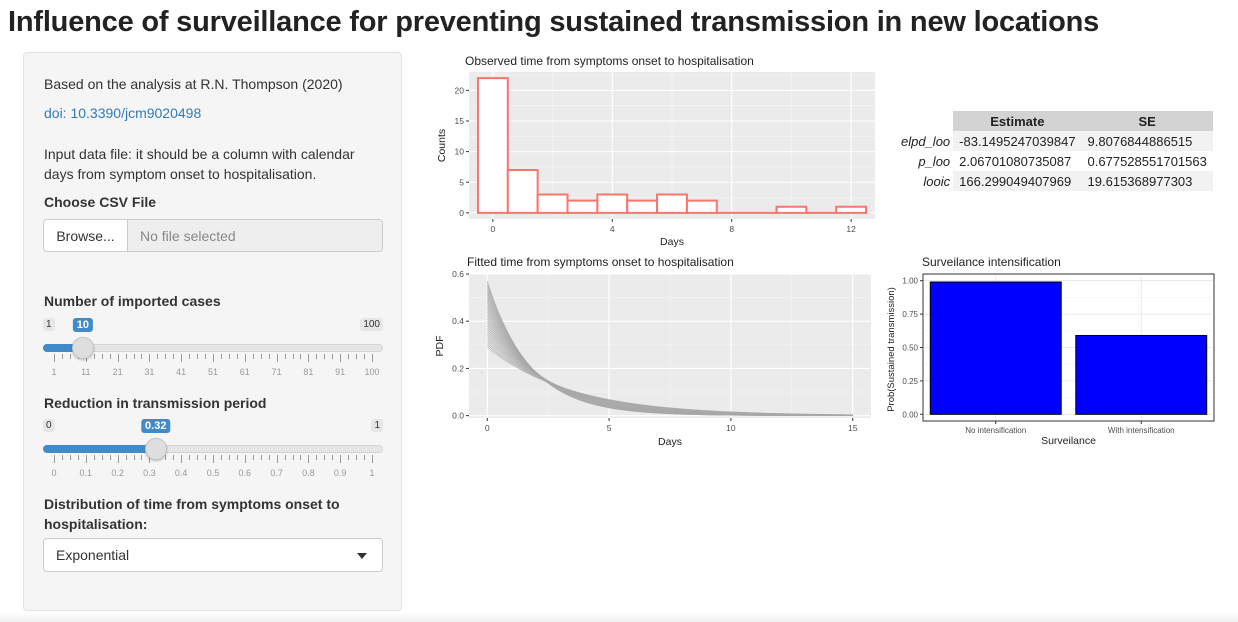 The height and width of the screenshot is (622, 1238). I want to click on x-tick-label: 8, so click(731, 229).